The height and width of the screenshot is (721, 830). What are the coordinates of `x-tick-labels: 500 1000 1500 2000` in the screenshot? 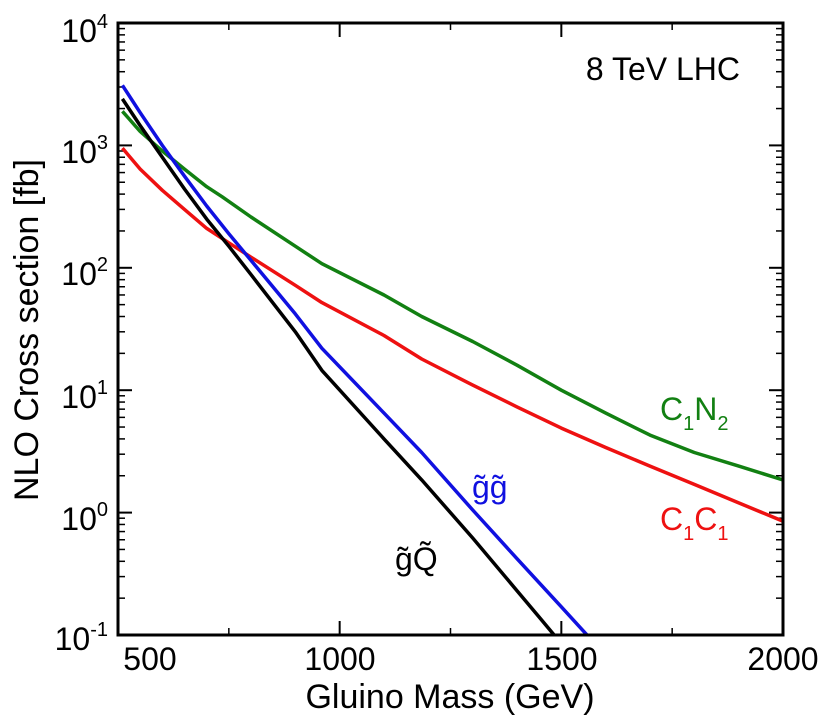 It's located at (470, 659).